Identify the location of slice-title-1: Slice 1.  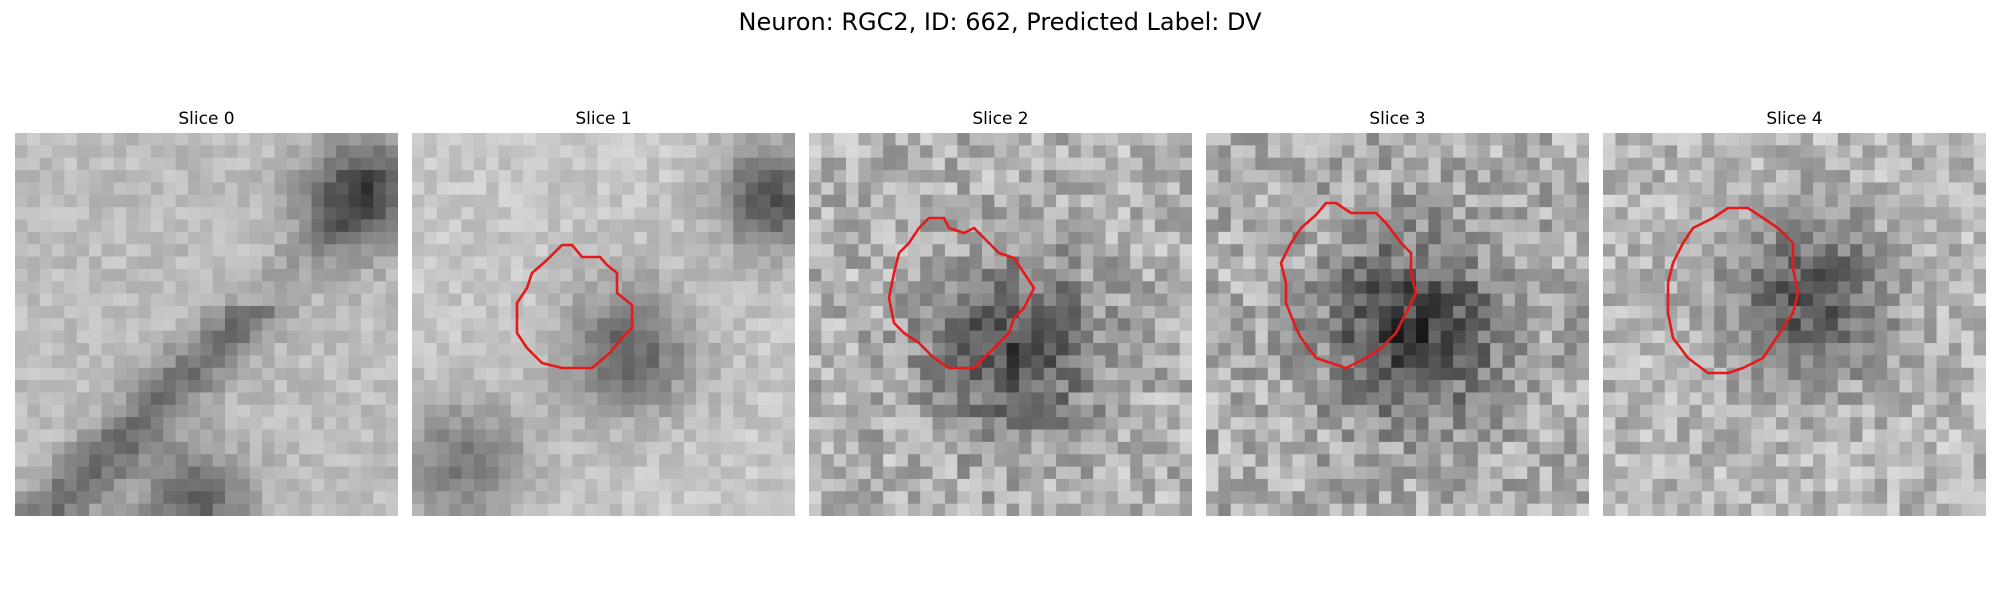
(603, 119).